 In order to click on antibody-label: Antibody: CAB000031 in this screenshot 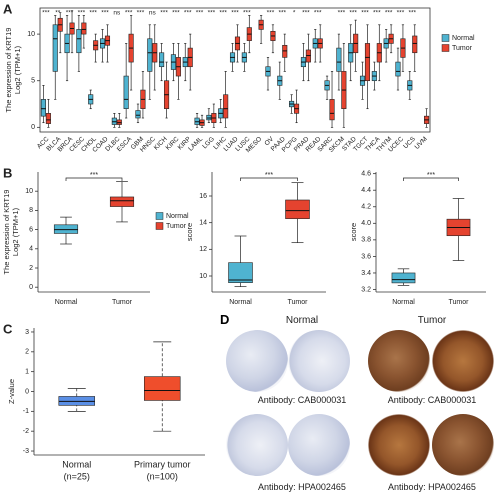, I will do `click(302, 400)`.